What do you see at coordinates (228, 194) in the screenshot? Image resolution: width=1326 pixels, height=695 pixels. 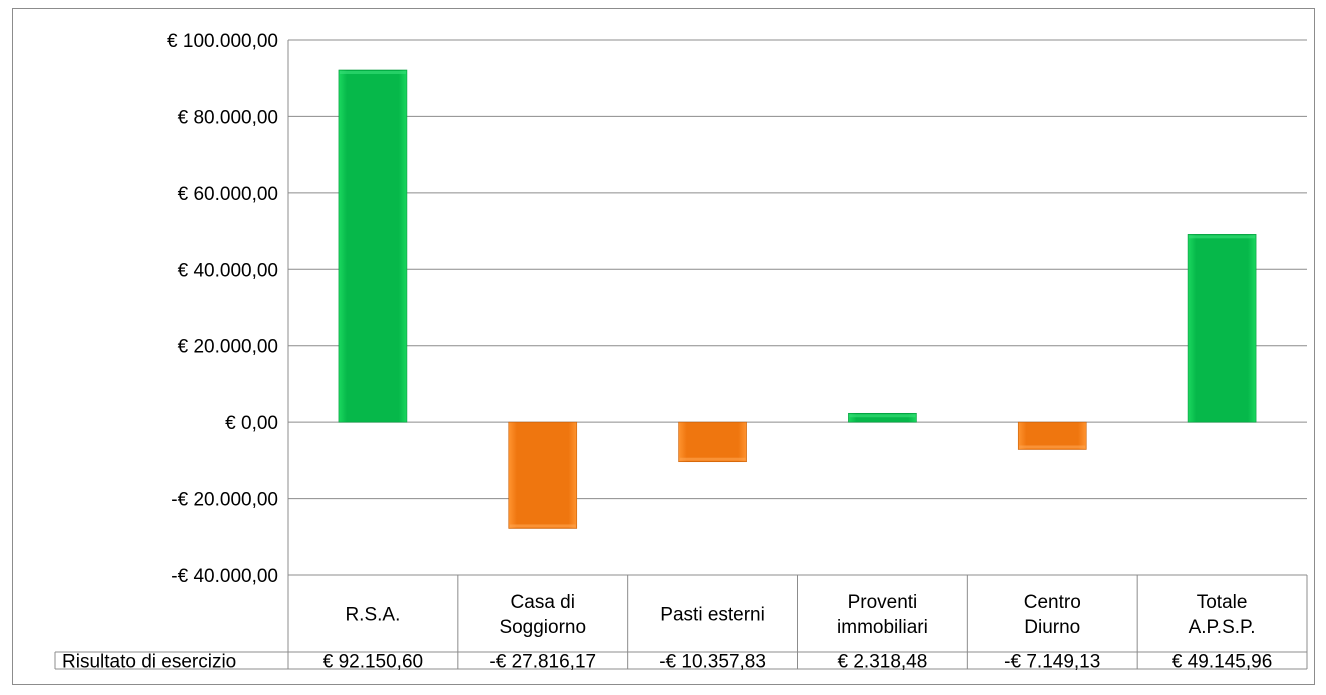 I see `y-tick-label: € 60.000,00` at bounding box center [228, 194].